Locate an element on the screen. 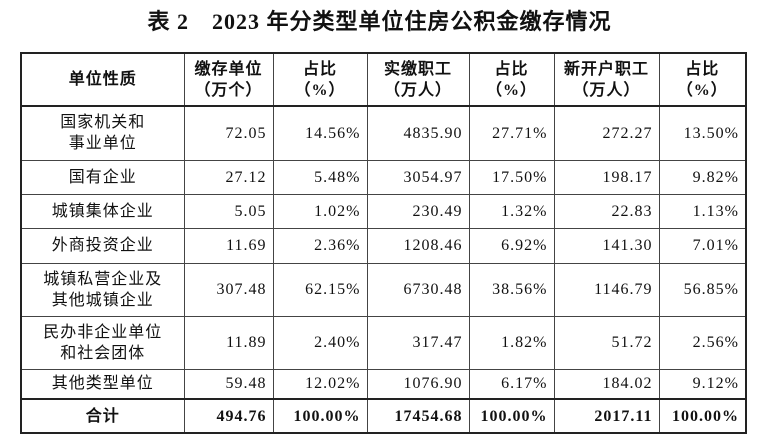 This screenshot has width=759, height=439. table-cell: 合计 is located at coordinates (102, 416).